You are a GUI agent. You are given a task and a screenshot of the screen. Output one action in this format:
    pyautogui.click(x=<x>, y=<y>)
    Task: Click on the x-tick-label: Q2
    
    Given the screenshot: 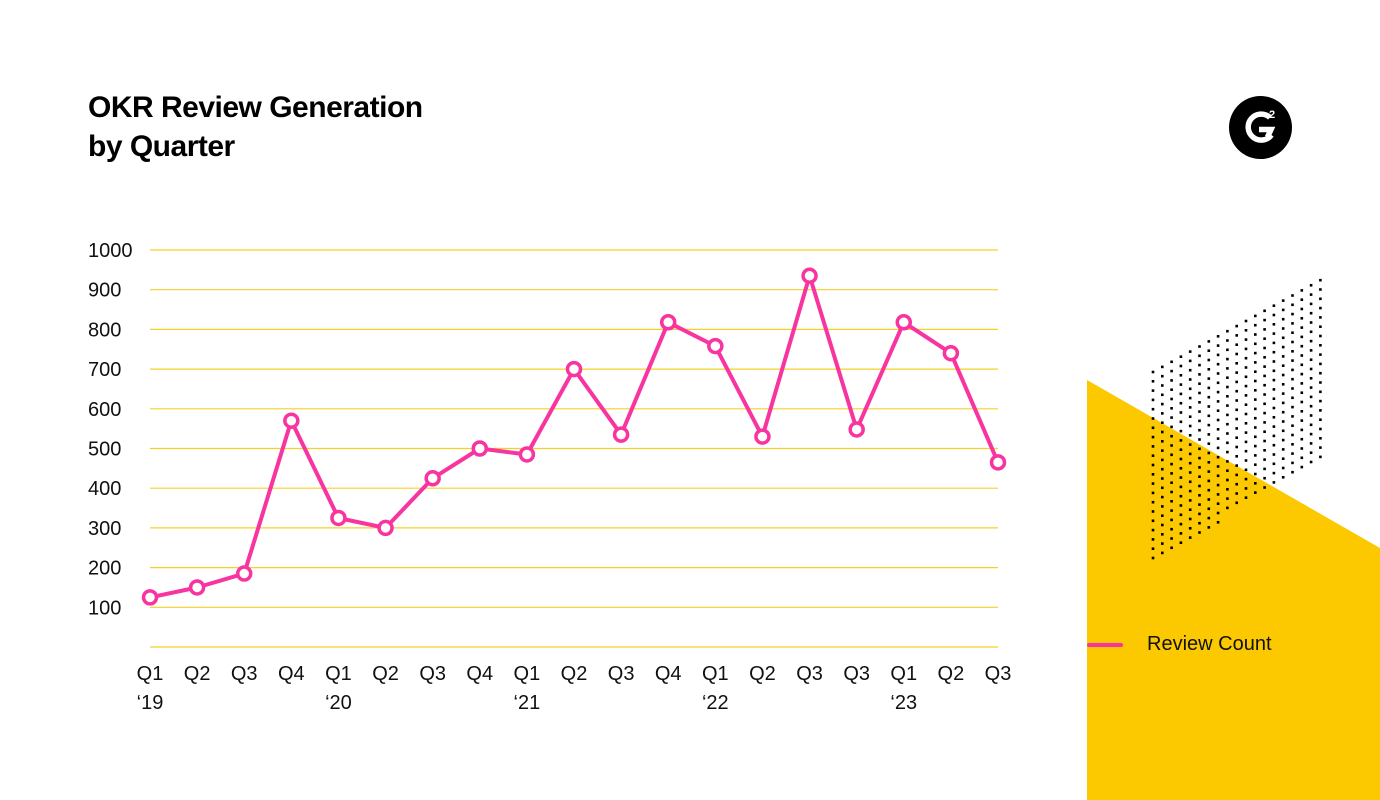 What is the action you would take?
    pyautogui.click(x=385, y=674)
    